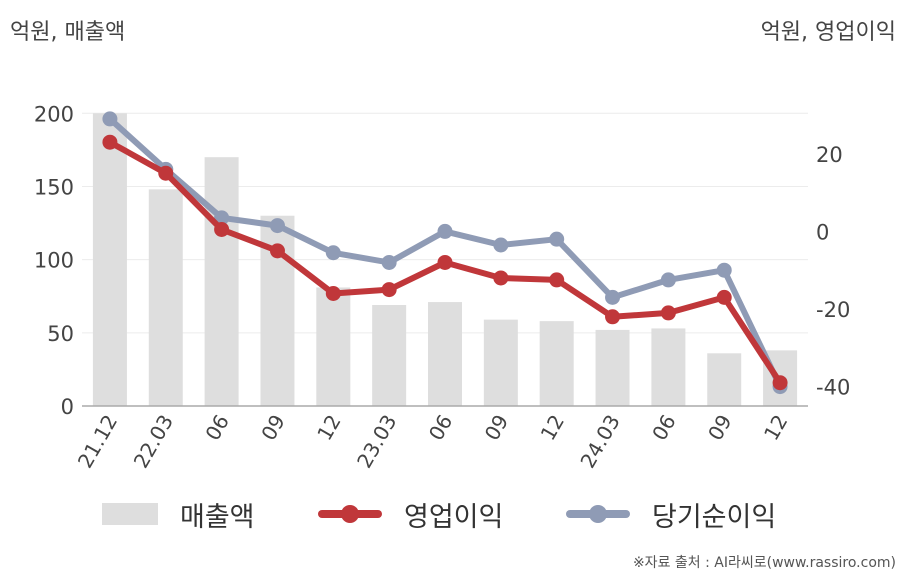 This screenshot has height=580, width=908. Describe the element at coordinates (178, 514) in the screenshot. I see `legend-item-revenue: 매출액` at that location.